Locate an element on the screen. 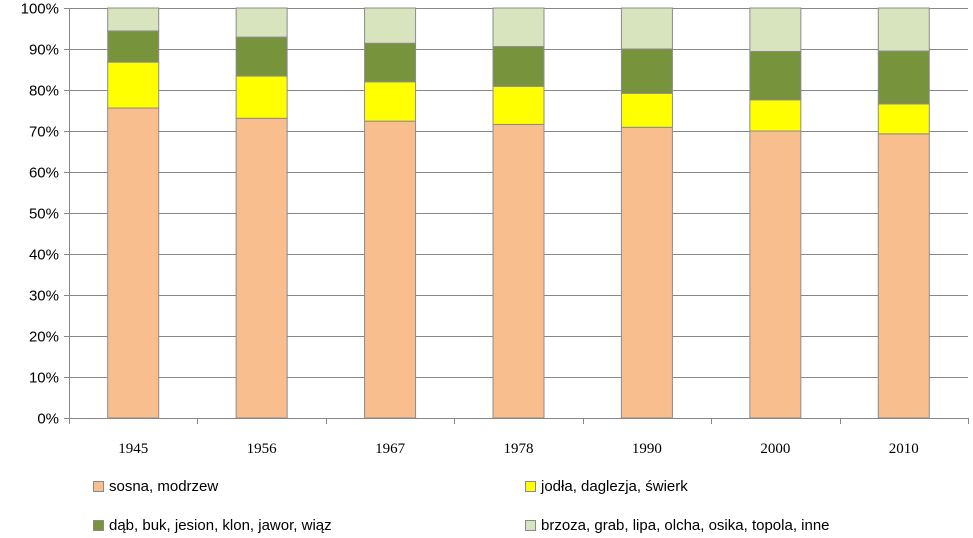  y-tick-label: 50% is located at coordinates (44, 214).